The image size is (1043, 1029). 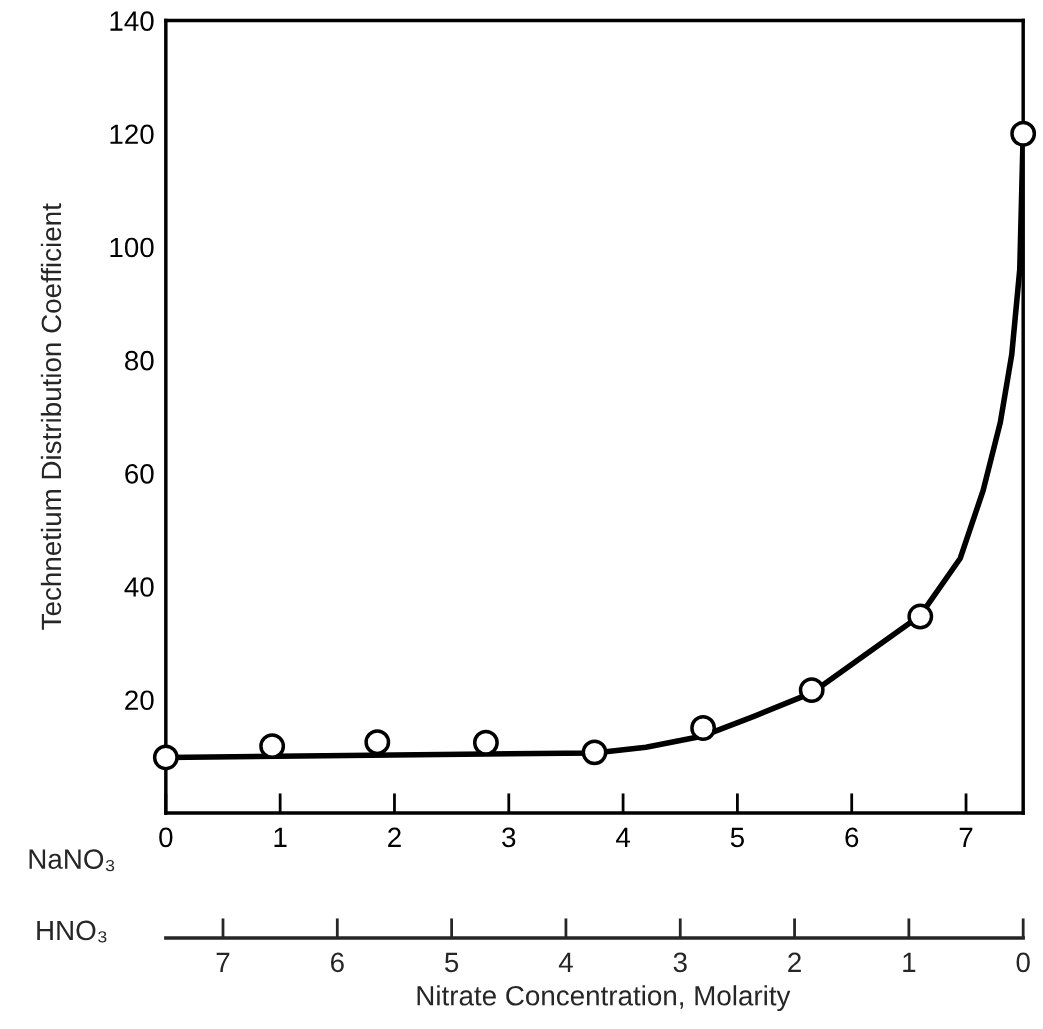 I want to click on x2-tick-label: 6, so click(x=337, y=962).